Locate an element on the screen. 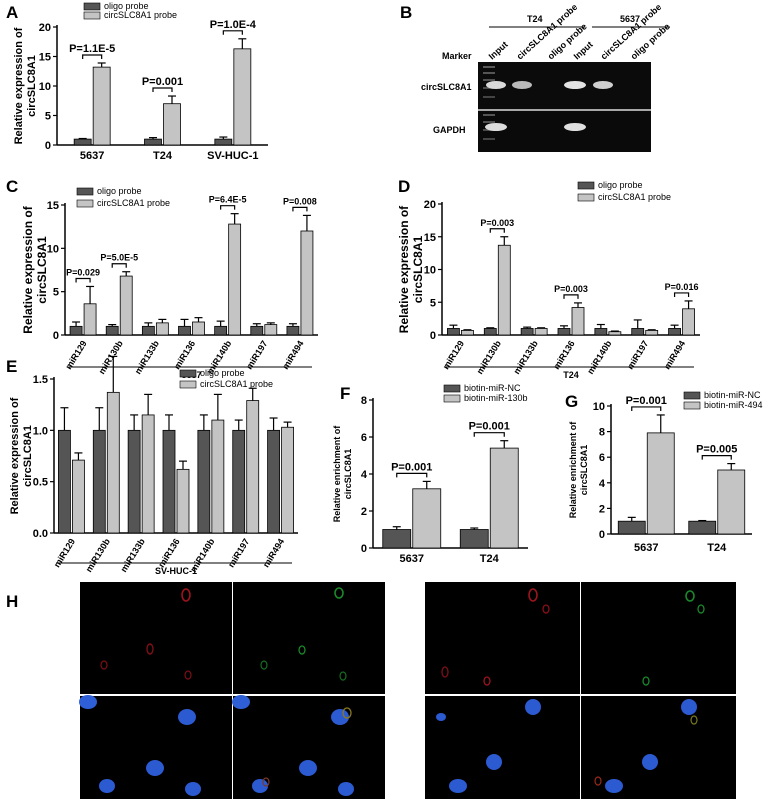 This screenshot has height=804, width=778. x-tick-label: miR140b is located at coordinates (599, 357).